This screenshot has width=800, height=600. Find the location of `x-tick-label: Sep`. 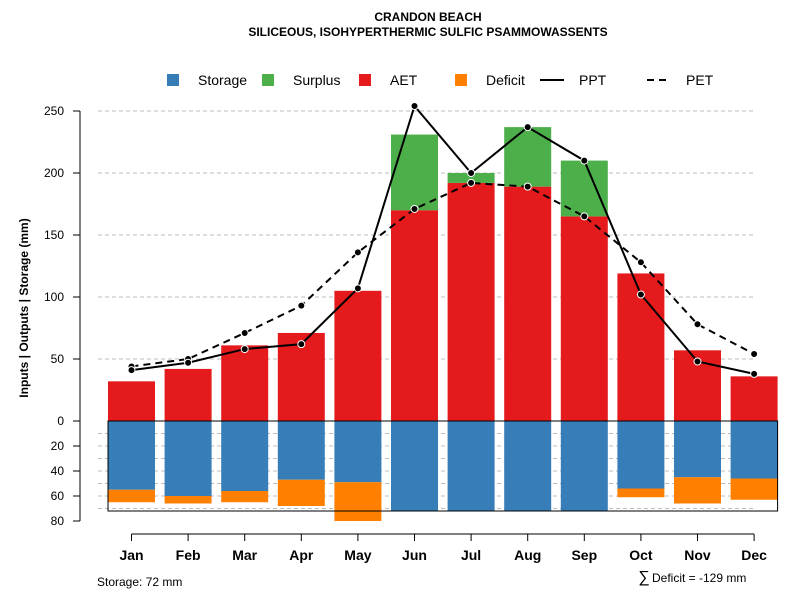

x-tick-label: Sep is located at coordinates (584, 555).